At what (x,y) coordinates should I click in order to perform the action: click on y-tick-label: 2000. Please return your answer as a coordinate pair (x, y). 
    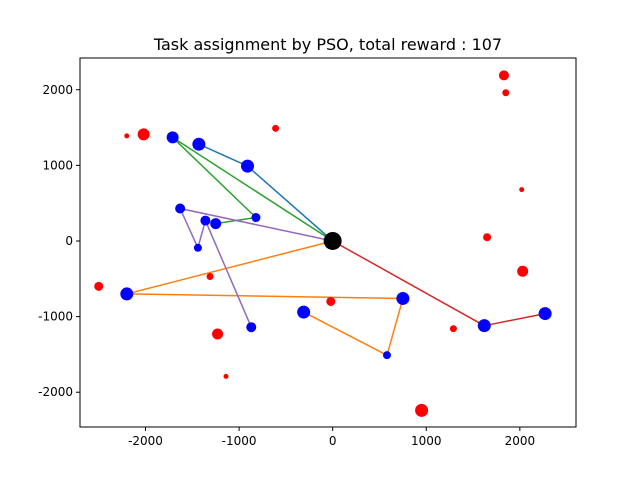
    Looking at the image, I should click on (57, 90).